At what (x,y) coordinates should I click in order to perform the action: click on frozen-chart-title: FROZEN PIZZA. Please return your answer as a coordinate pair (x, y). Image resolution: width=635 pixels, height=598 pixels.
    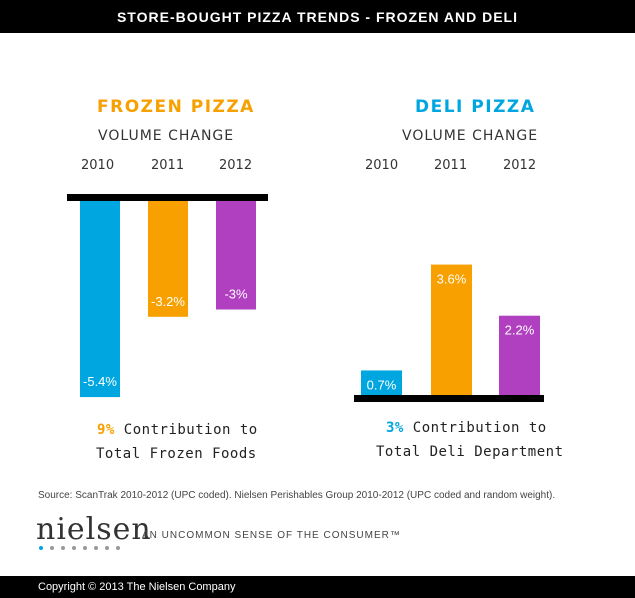
    Looking at the image, I should click on (176, 107).